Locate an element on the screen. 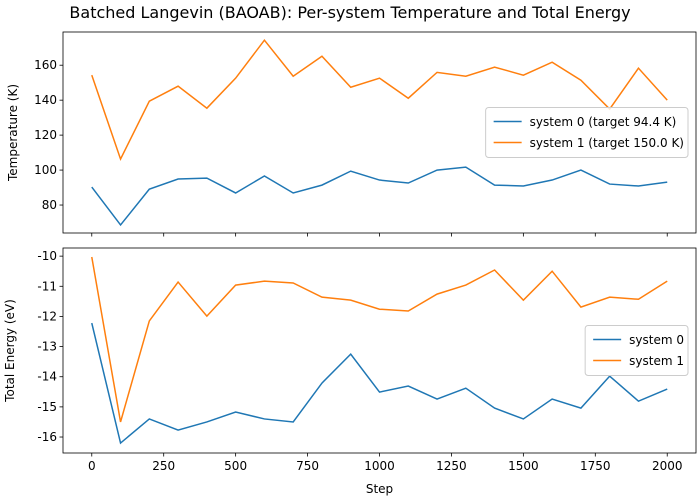 This screenshot has height=504, width=700. y-axis-label: Total Energy (eV) is located at coordinates (10, 351).